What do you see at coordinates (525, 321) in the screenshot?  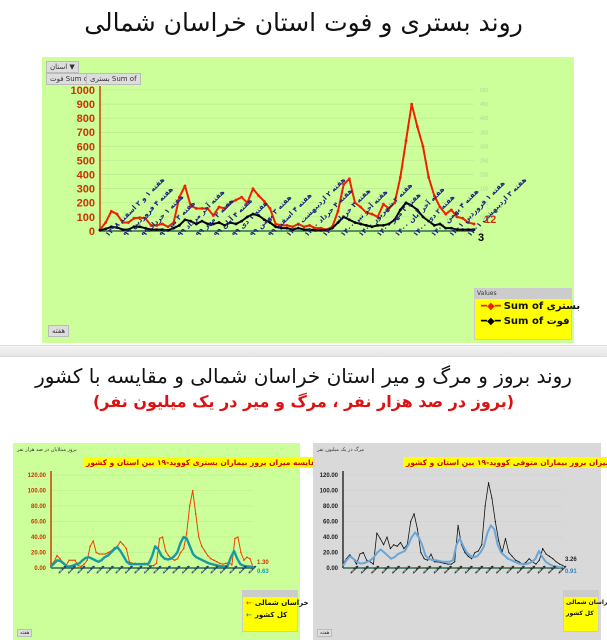 I see `legend-item-death: ━◆━ Sum of فوت` at bounding box center [525, 321].